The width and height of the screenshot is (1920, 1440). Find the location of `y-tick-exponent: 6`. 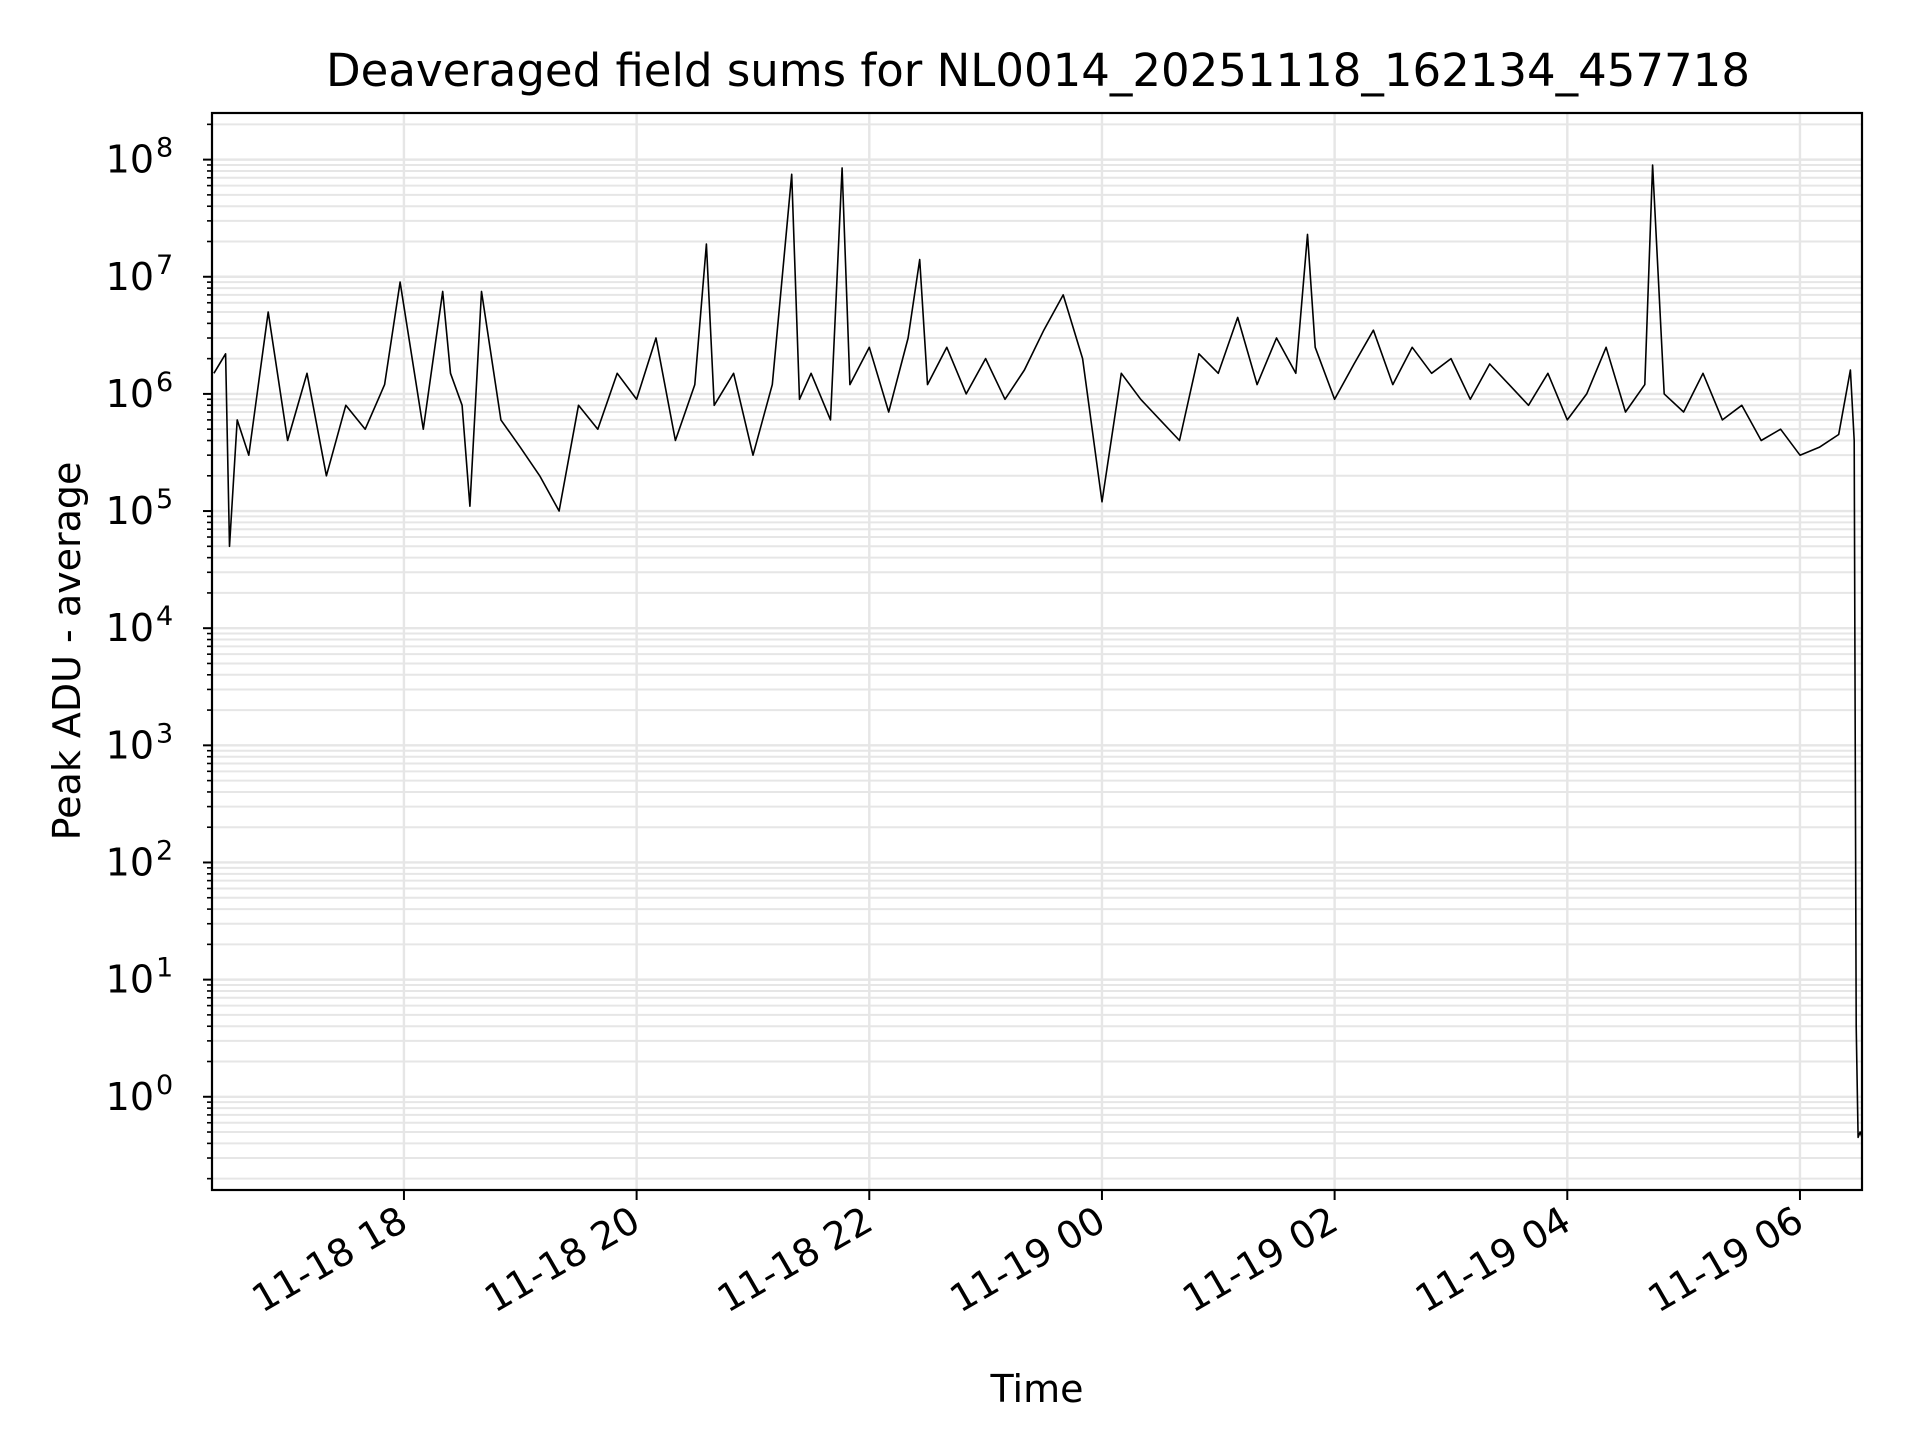

y-tick-exponent: 6 is located at coordinates (164, 382).